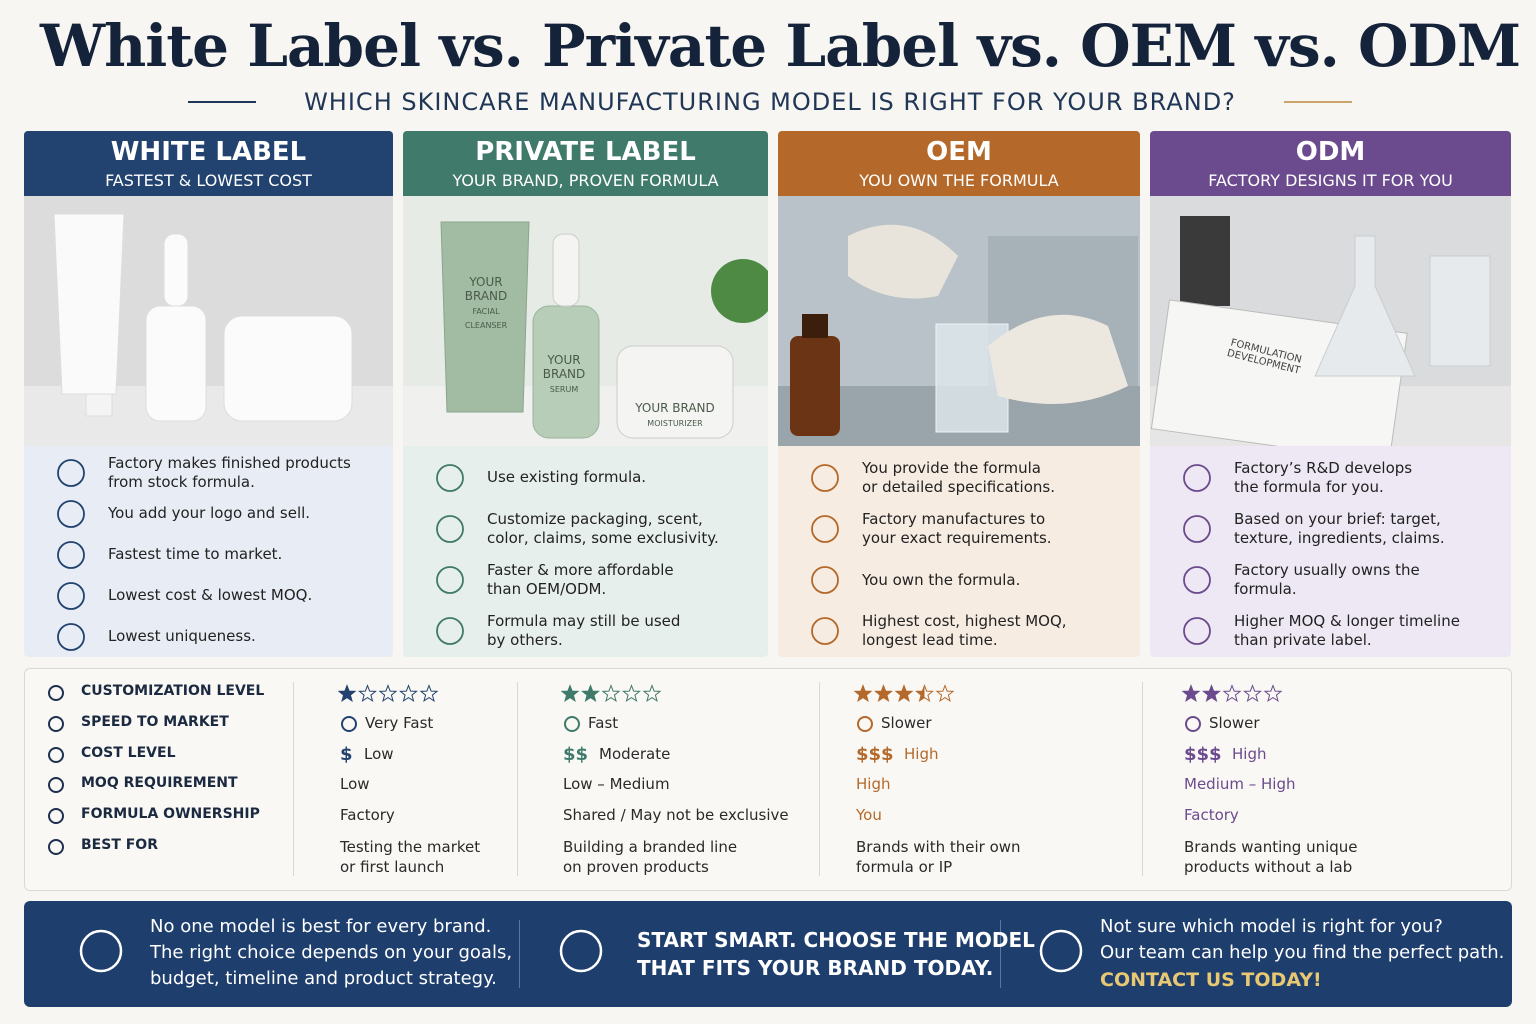 This screenshot has width=1536, height=1024. Describe the element at coordinates (1318, 102) in the screenshot. I see `rule` at that location.